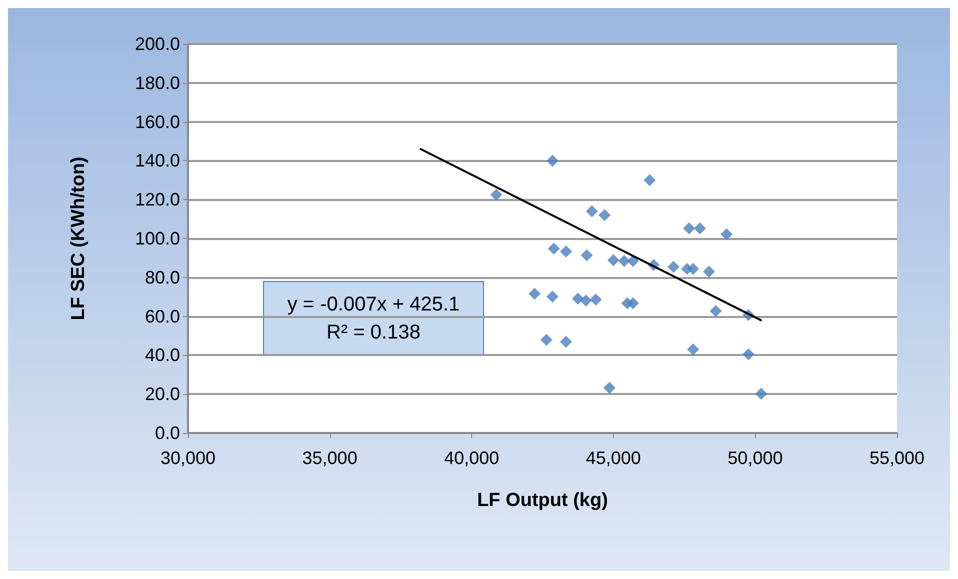 The height and width of the screenshot is (579, 958). Describe the element at coordinates (78, 238) in the screenshot. I see `y-axis-title: LF SEC (KWh/ton)` at that location.